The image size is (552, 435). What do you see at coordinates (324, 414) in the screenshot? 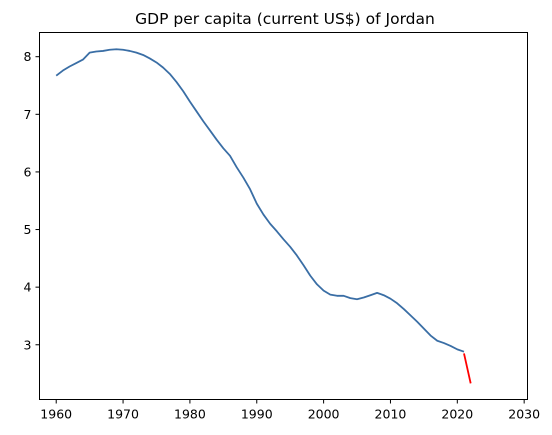
I see `x-tick-label: 2000` at bounding box center [324, 414].